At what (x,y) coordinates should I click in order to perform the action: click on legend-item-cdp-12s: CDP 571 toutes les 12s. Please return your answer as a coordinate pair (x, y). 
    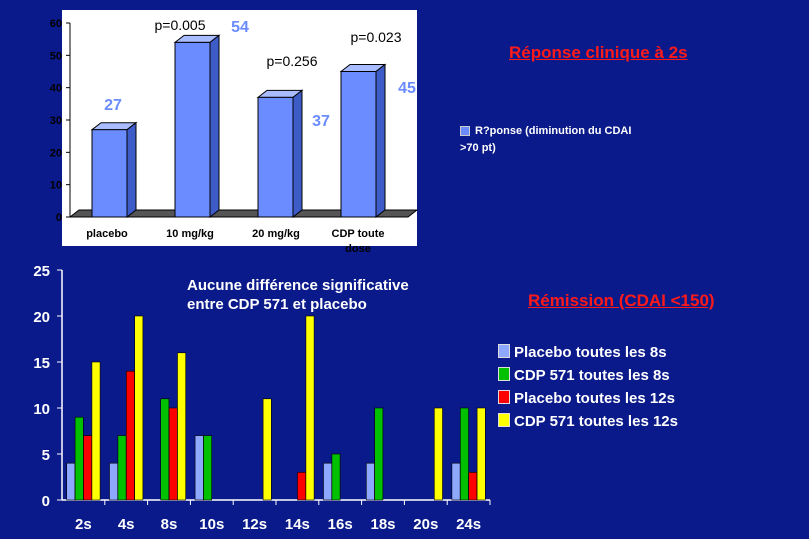
    Looking at the image, I should click on (588, 423).